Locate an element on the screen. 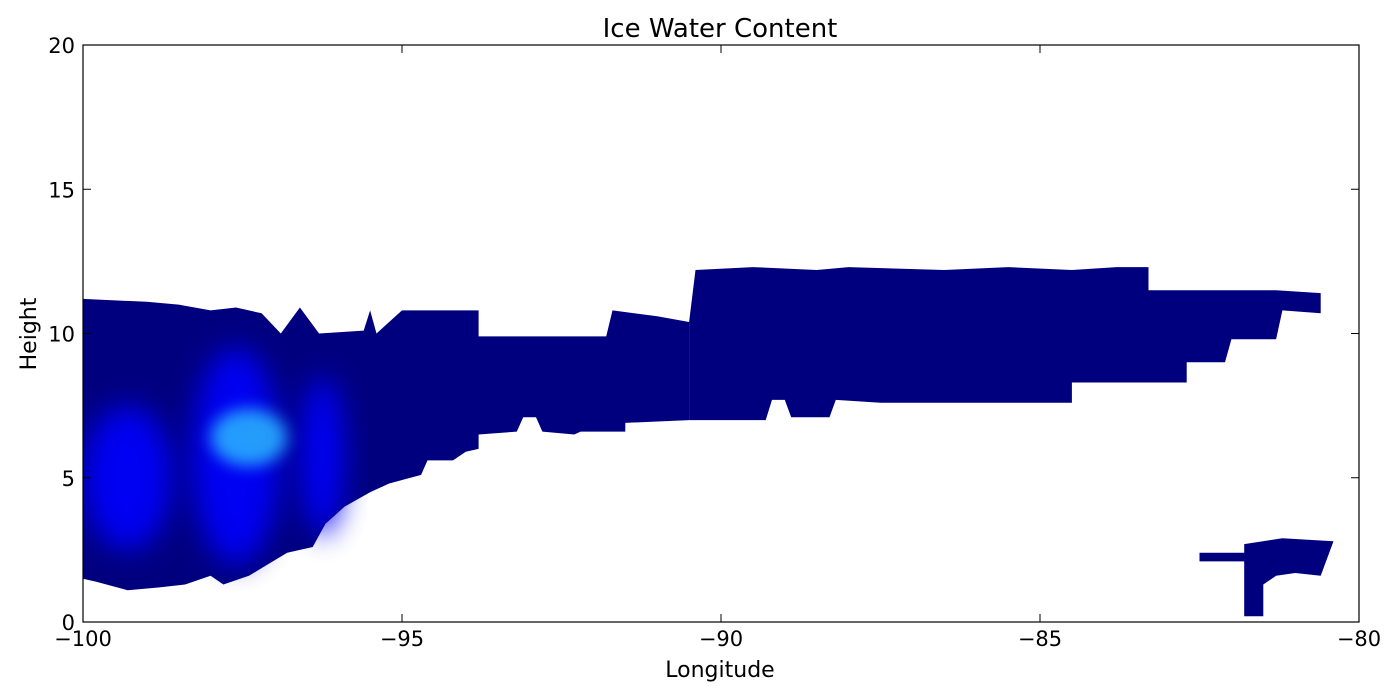  x-tick-label: −100 is located at coordinates (83, 639).